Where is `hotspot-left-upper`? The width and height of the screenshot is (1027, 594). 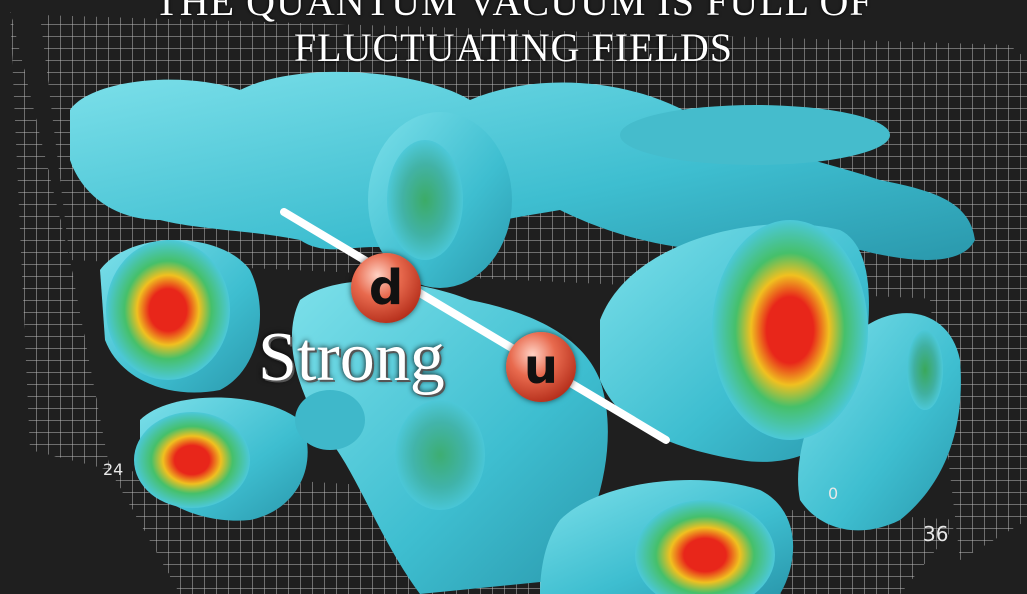 hotspot-left-upper is located at coordinates (168, 310).